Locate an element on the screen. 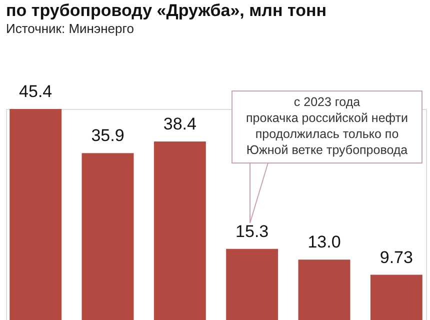 Image resolution: width=430 pixels, height=320 pixels. chart-title: по трубопроводу «Дружба», млн тонн is located at coordinates (166, 10).